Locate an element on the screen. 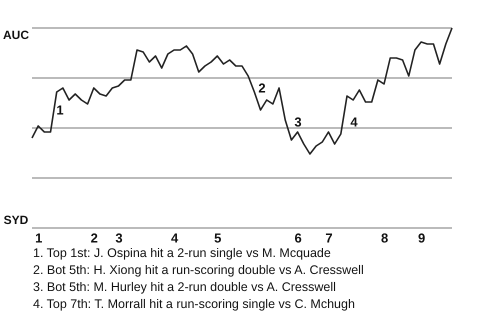 The width and height of the screenshot is (480, 320). annotation: 1 is located at coordinates (60, 110).